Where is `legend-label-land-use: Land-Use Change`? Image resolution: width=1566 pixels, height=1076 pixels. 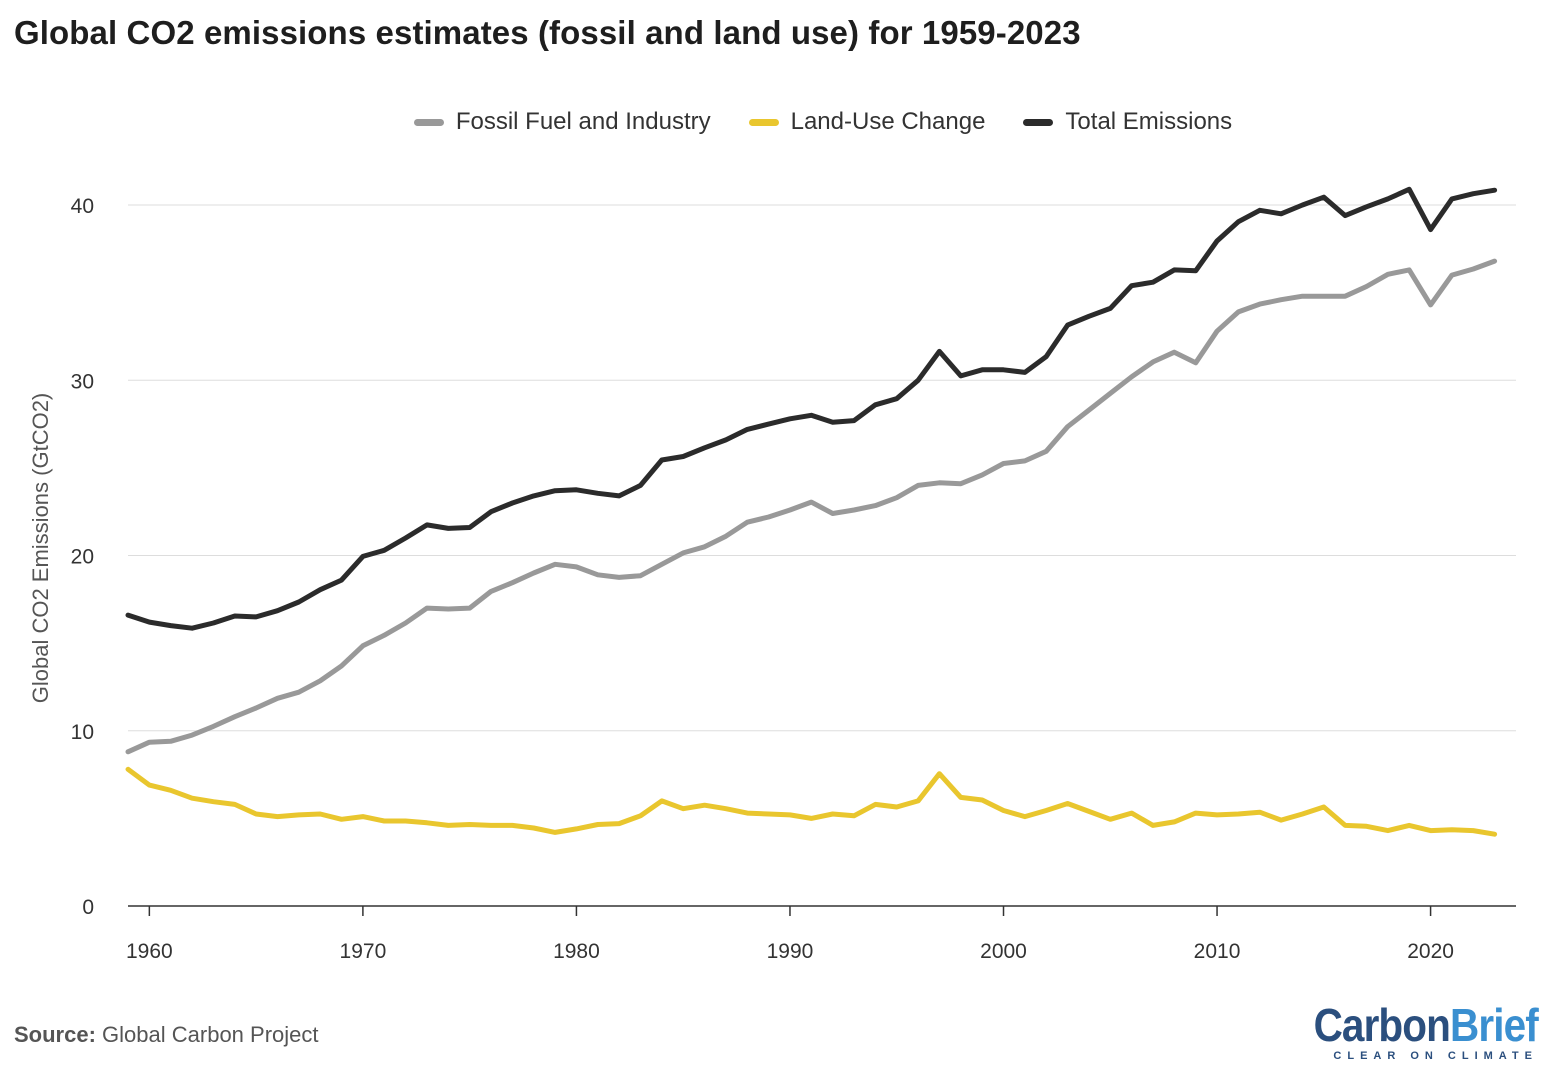 legend-label-land-use: Land-Use Change is located at coordinates (888, 121).